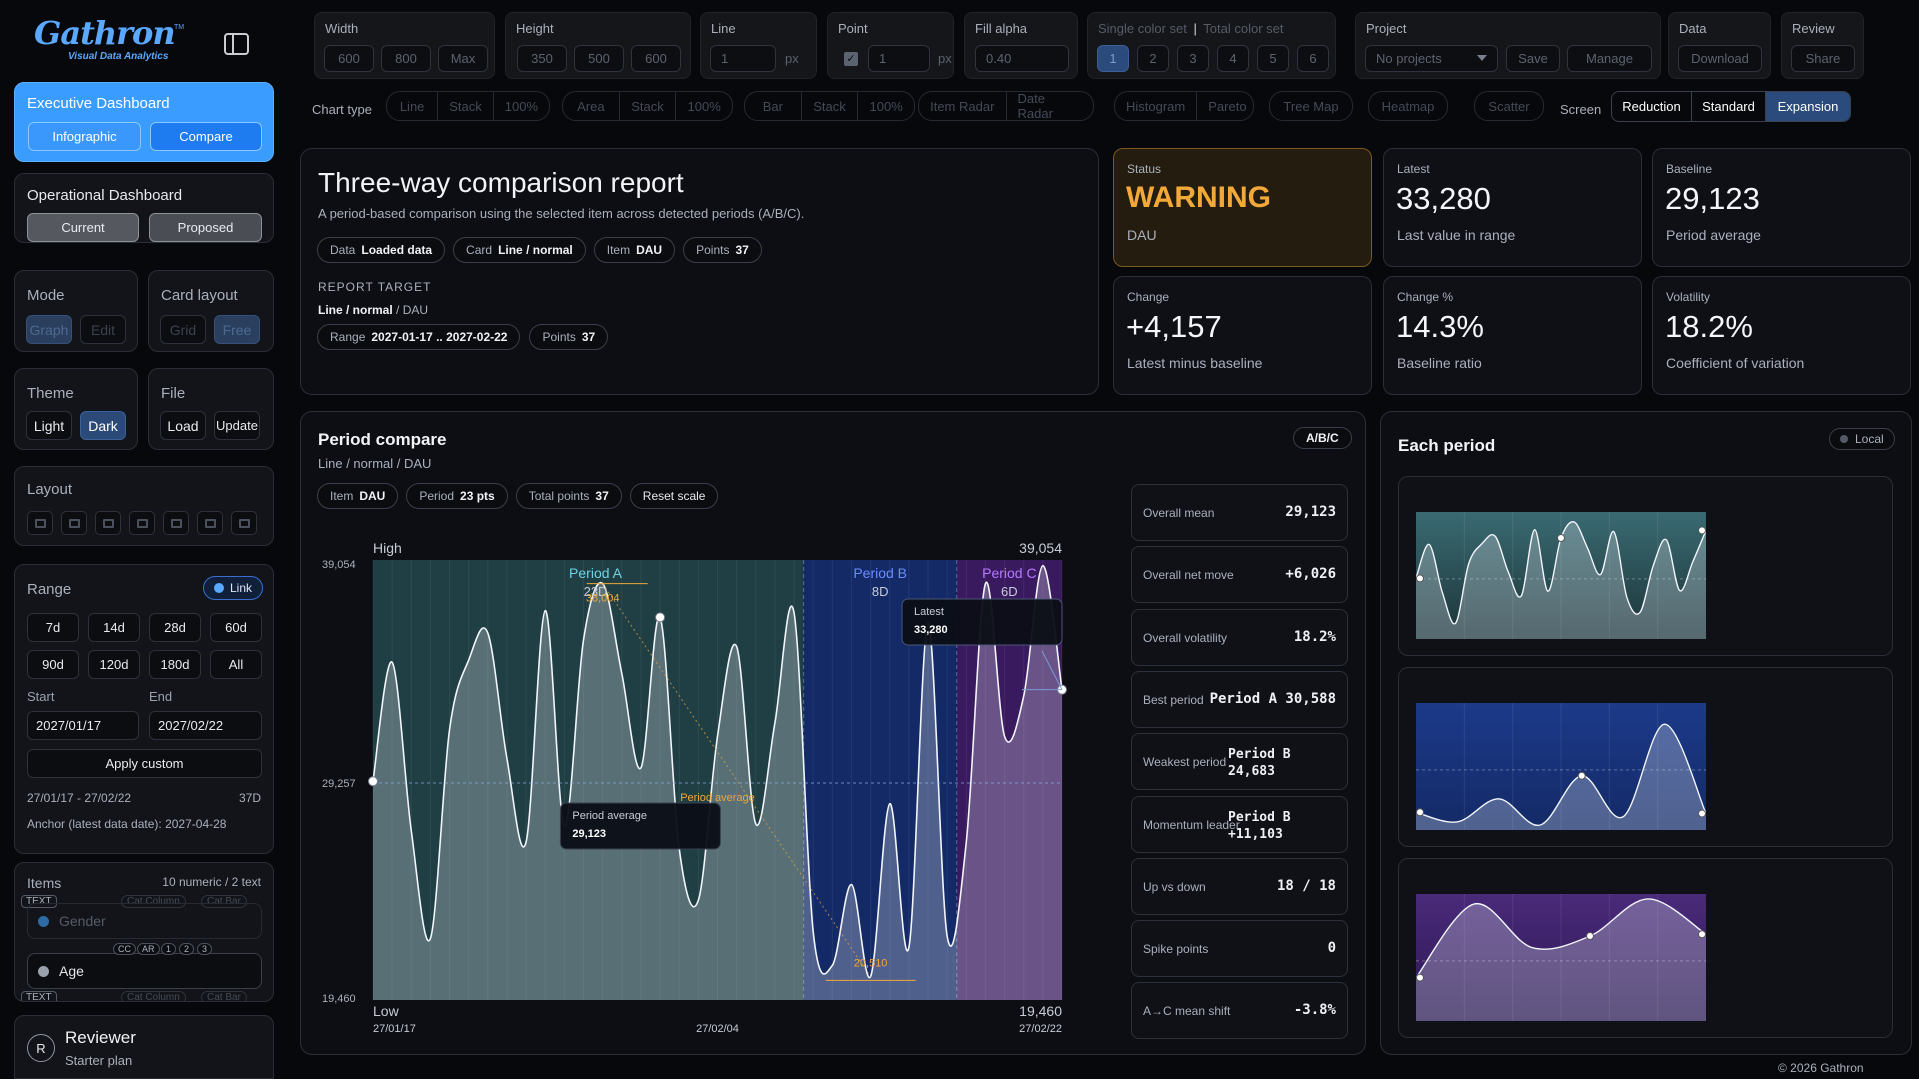 The image size is (1919, 1079). What do you see at coordinates (224, 901) in the screenshot?
I see `cat-bar-tag: Cat Bar` at bounding box center [224, 901].